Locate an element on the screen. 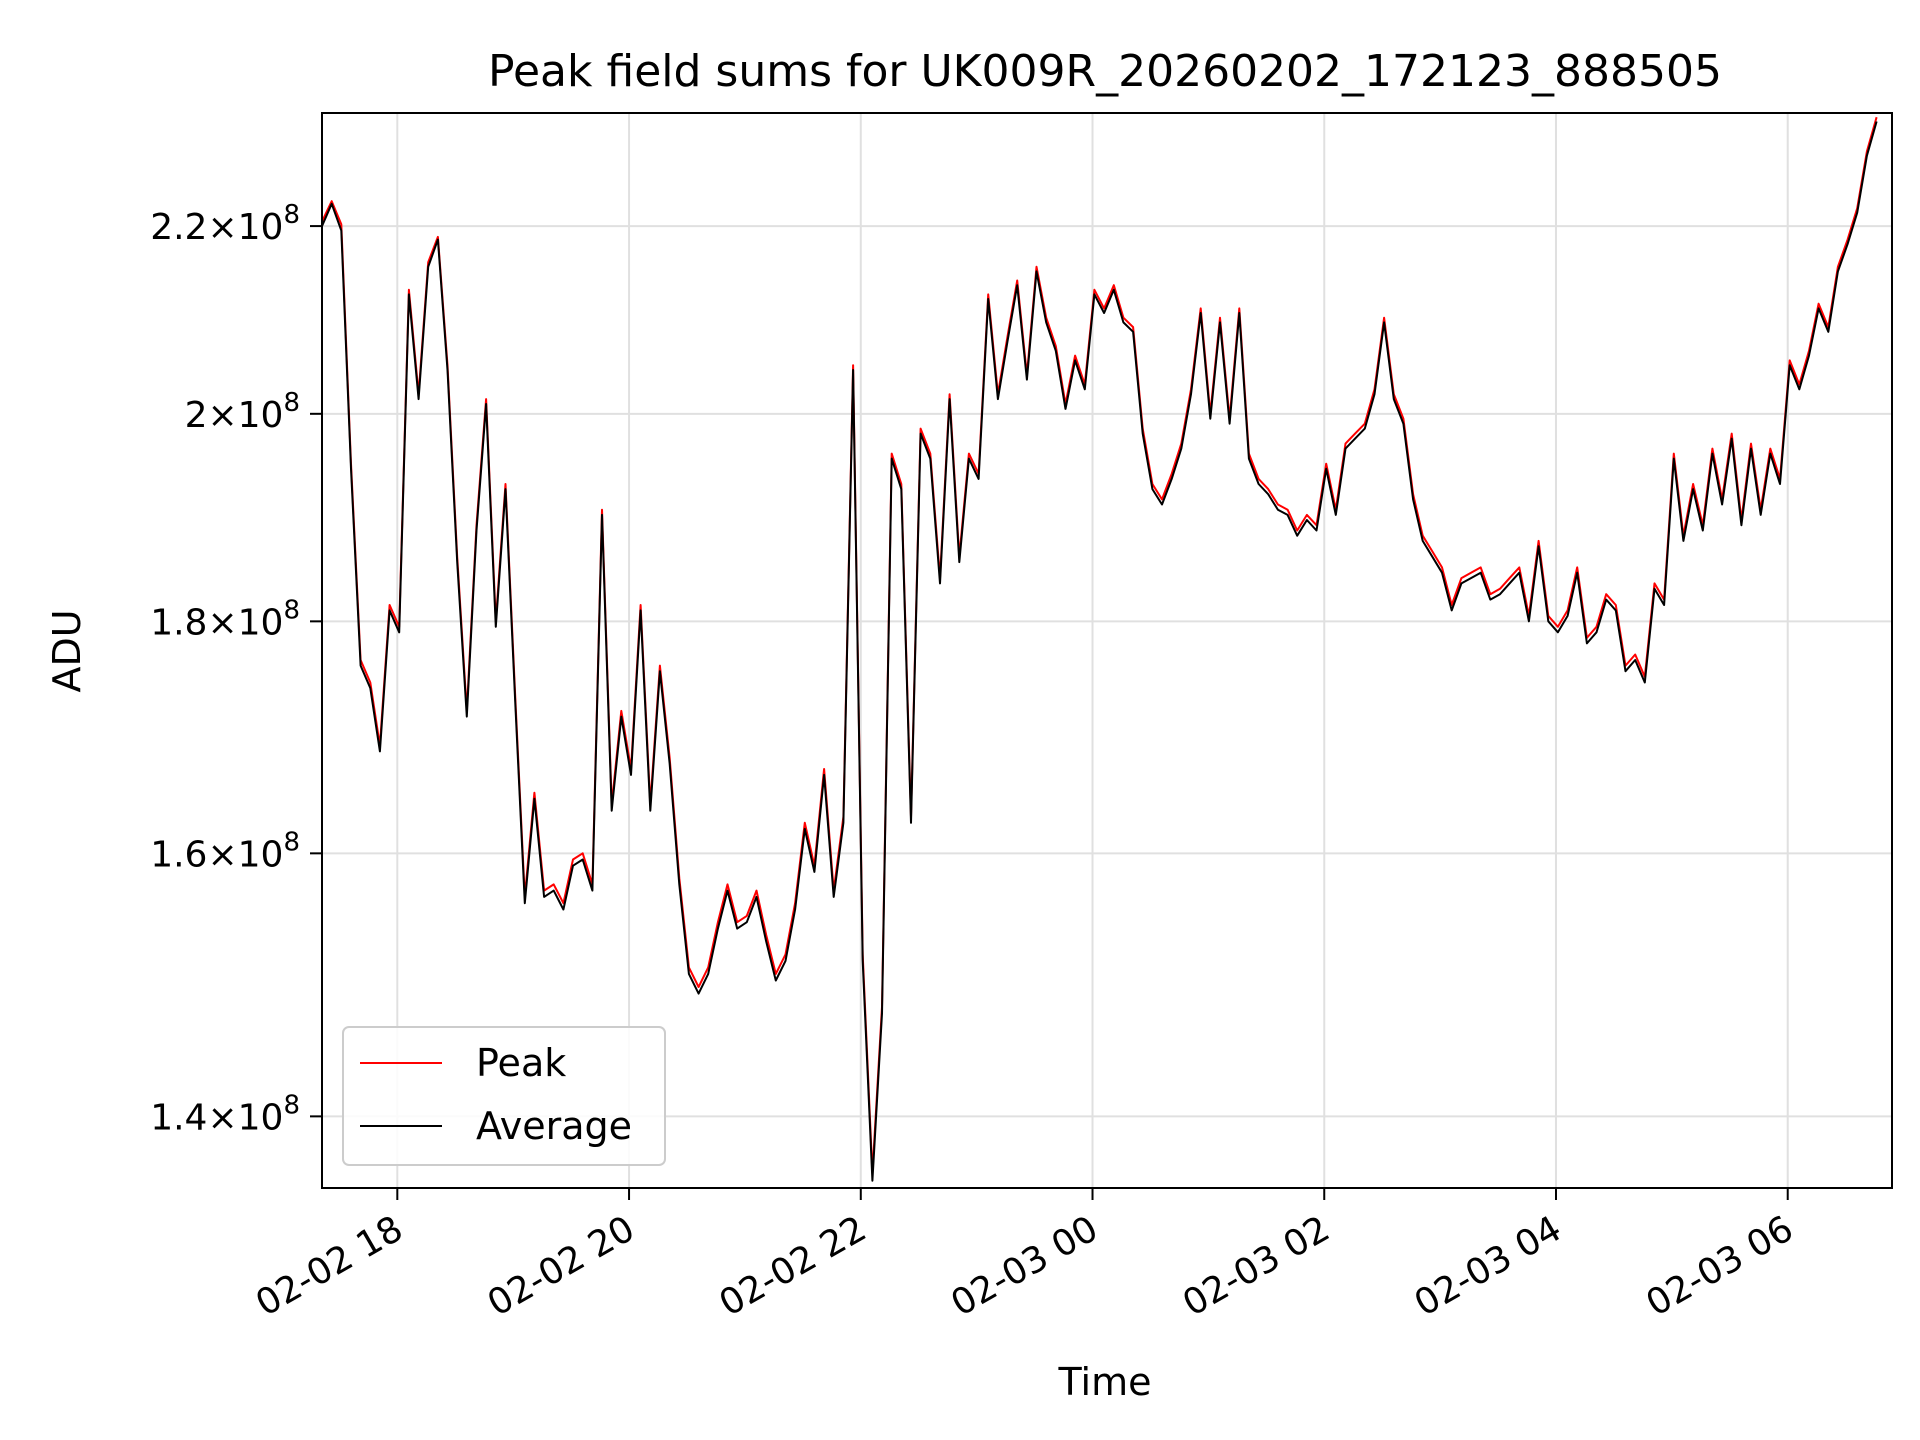 This screenshot has height=1440, width=1920. x-tick-label: 02-03 00 is located at coordinates (1024, 1266).